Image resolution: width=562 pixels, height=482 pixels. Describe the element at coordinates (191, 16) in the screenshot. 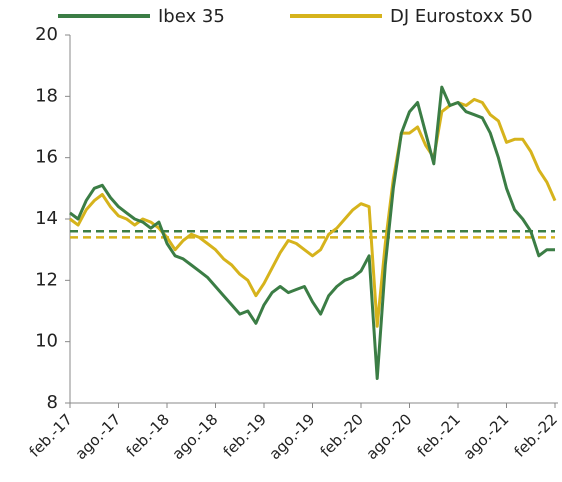

I see `legend-label: Ibex 35` at that location.